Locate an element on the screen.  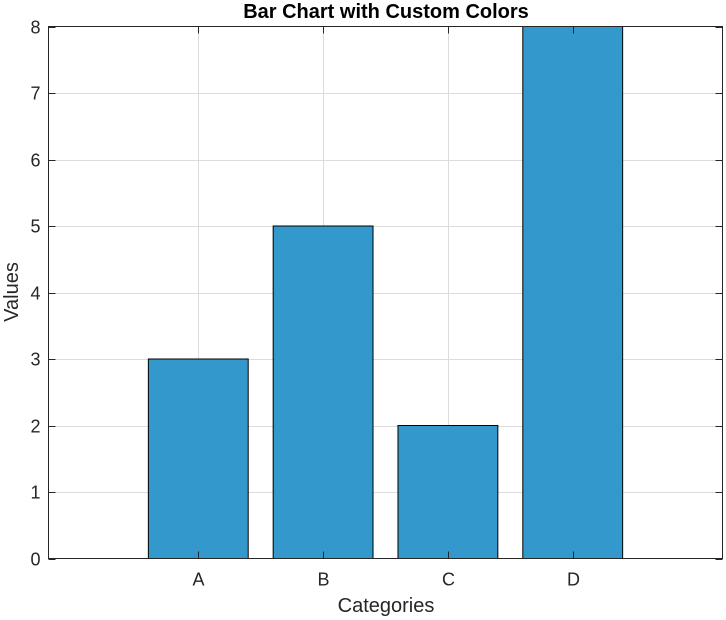
y-axis-label: Values is located at coordinates (12, 292).